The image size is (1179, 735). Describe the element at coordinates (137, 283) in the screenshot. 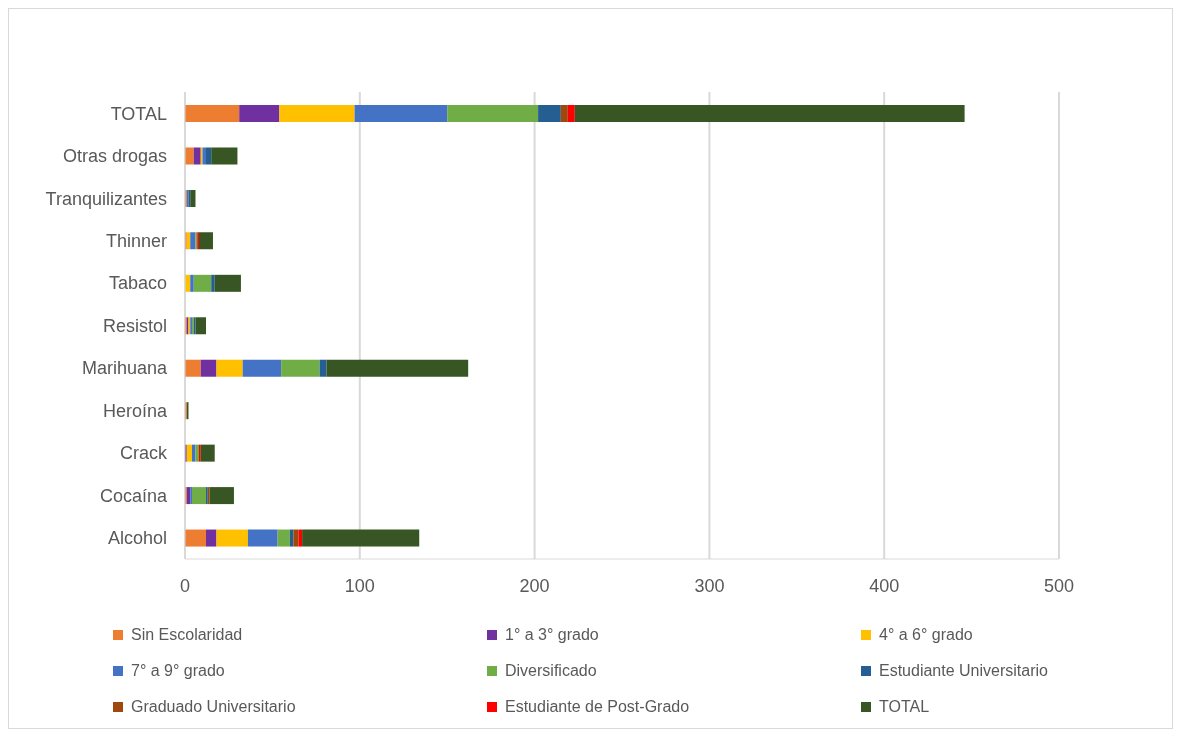

I see `y-tick-label: Tabaco` at that location.